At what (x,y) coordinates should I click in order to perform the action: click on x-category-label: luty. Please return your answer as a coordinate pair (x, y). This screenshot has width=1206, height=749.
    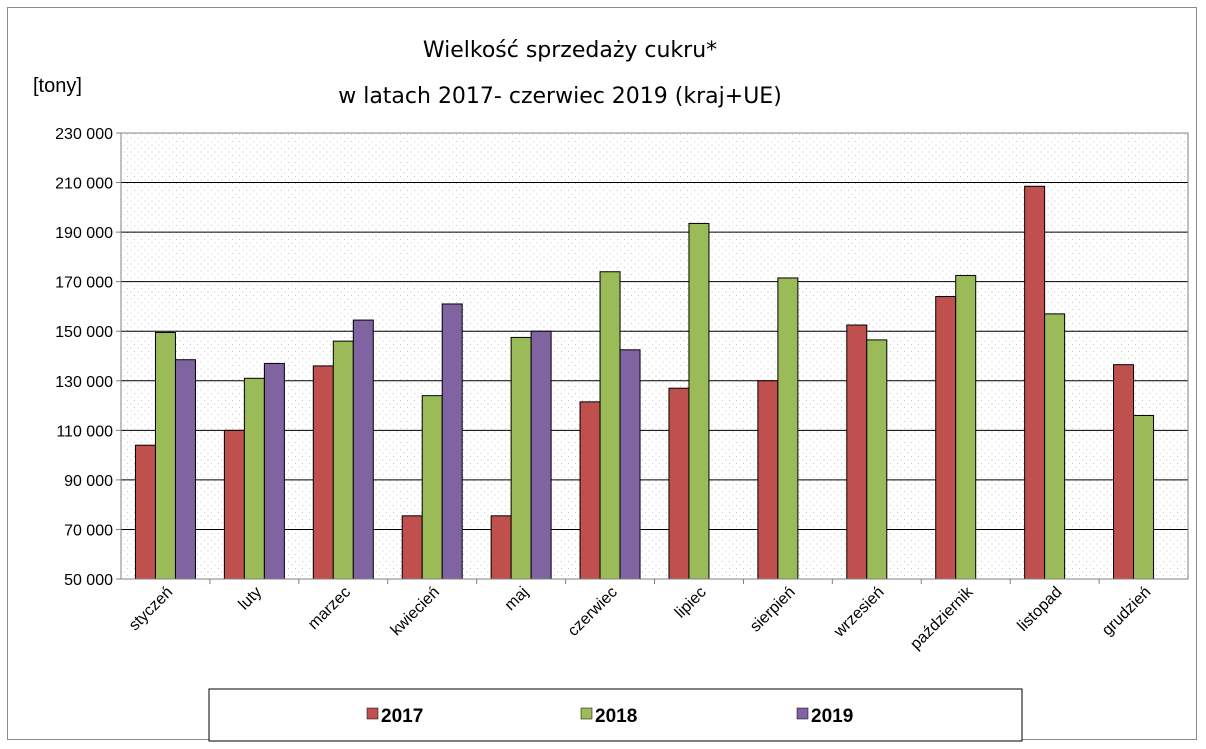
    Looking at the image, I should click on (251, 599).